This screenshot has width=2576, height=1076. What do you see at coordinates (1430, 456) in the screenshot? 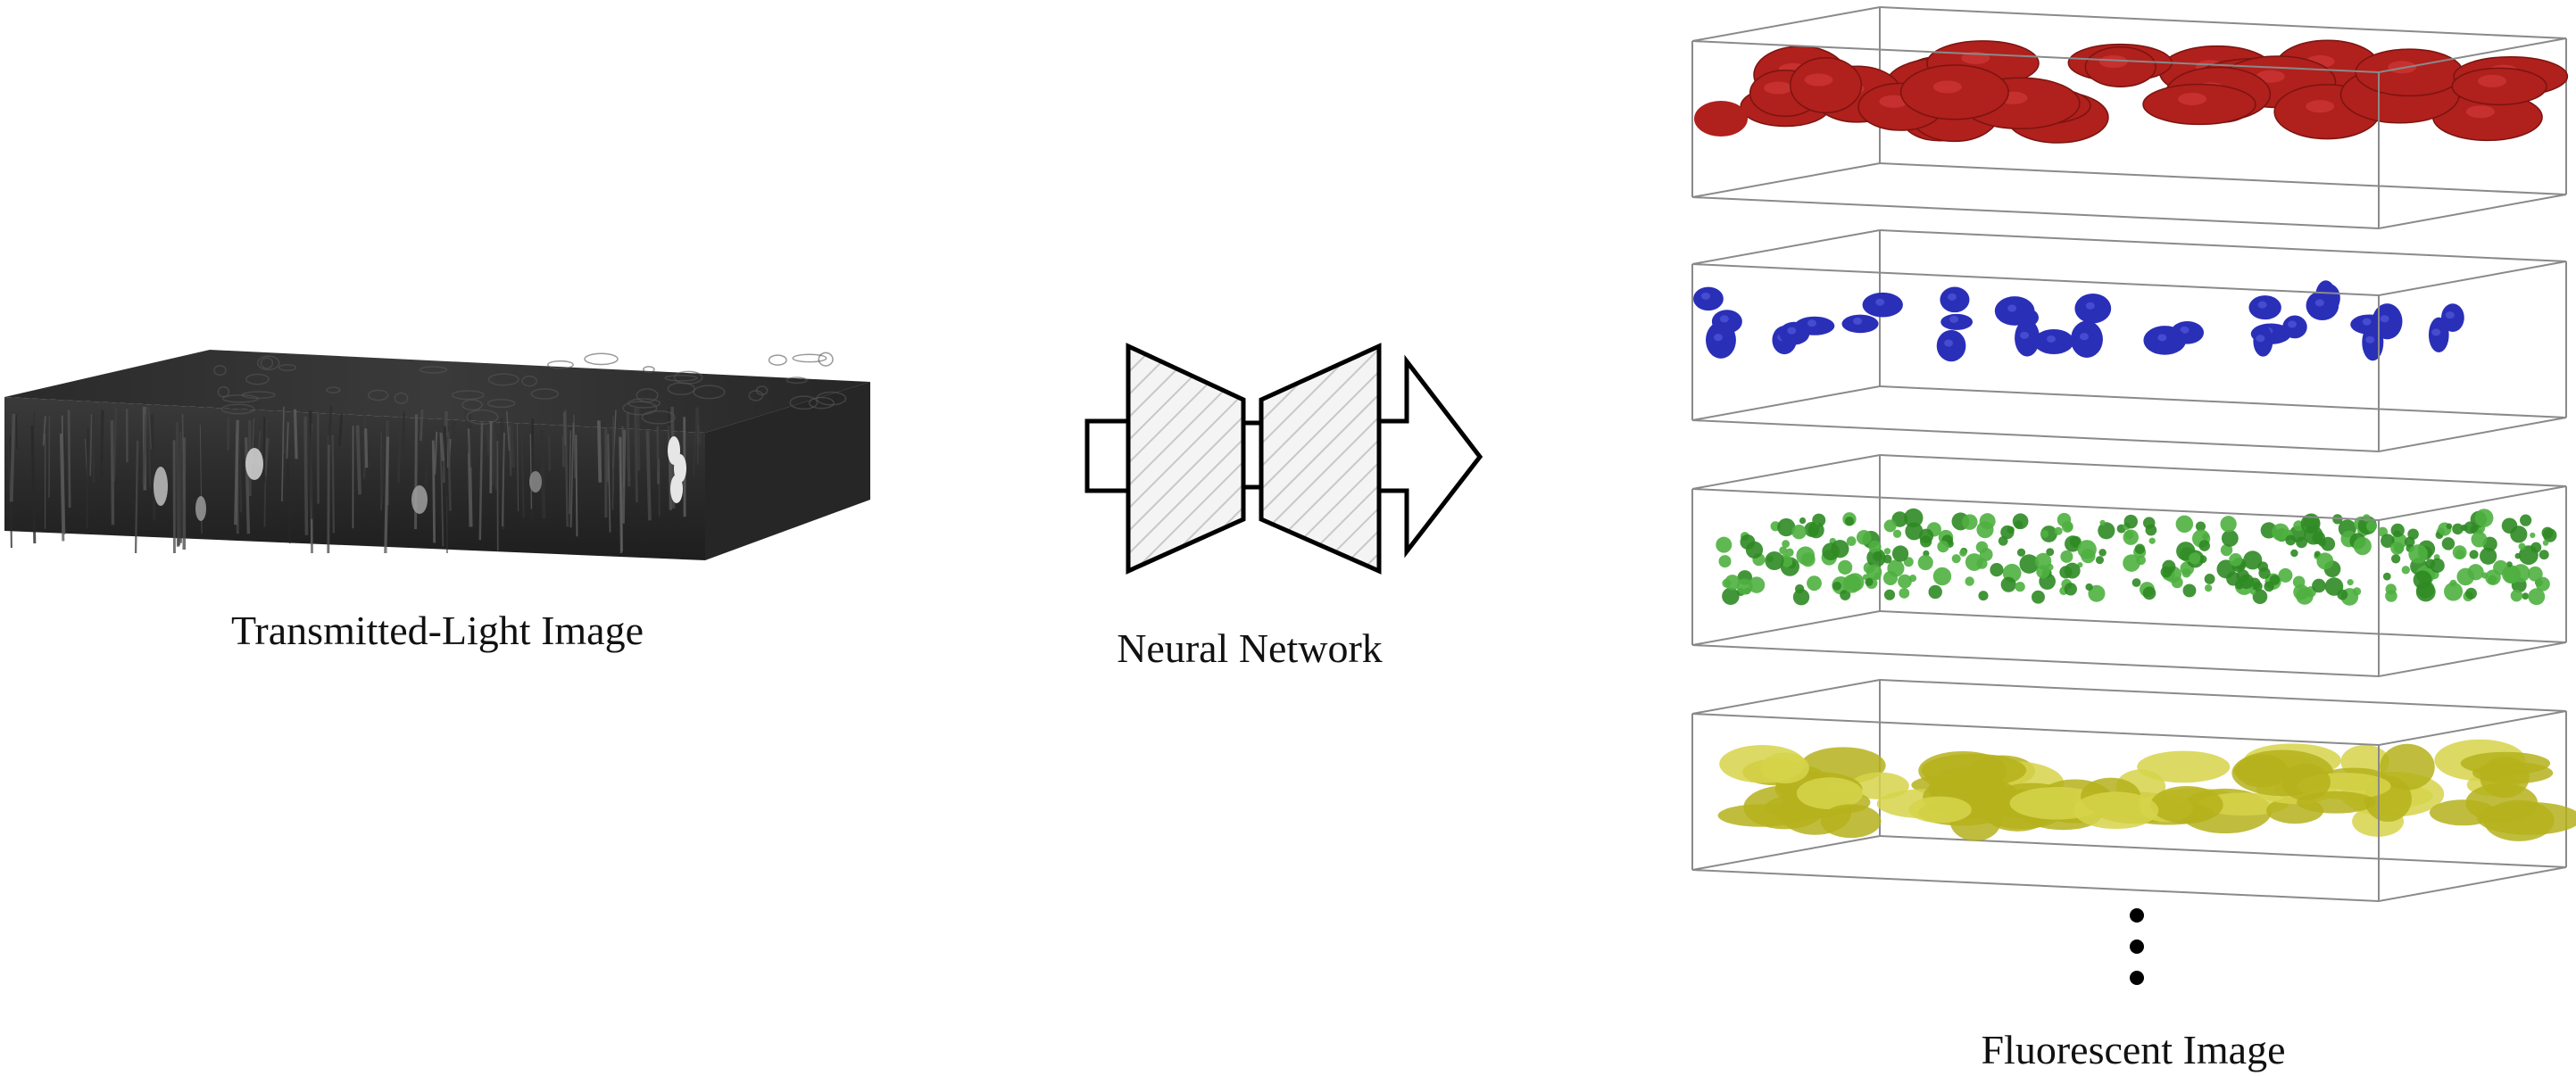
I see `output-arrow-icon` at bounding box center [1430, 456].